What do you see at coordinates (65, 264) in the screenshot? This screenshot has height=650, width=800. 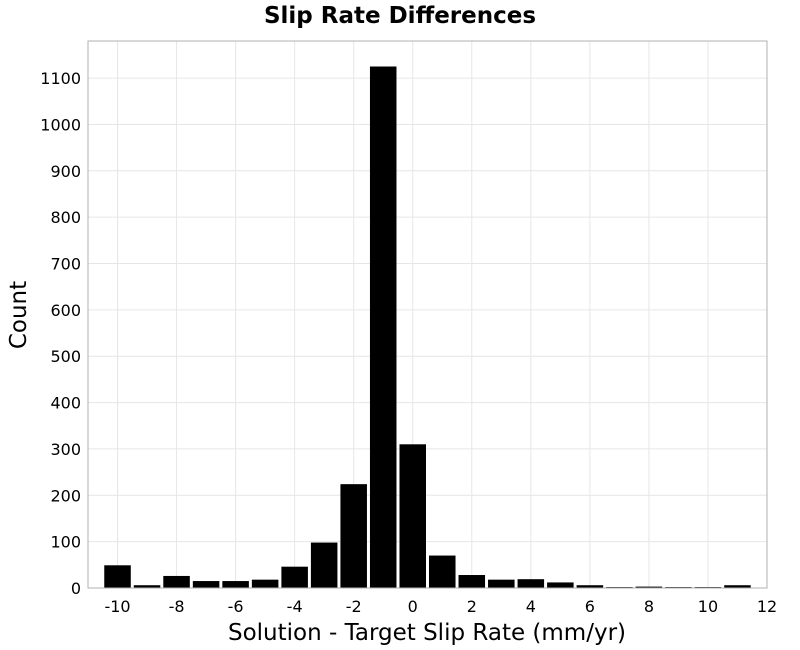 I see `y-tick-label: 700` at bounding box center [65, 264].